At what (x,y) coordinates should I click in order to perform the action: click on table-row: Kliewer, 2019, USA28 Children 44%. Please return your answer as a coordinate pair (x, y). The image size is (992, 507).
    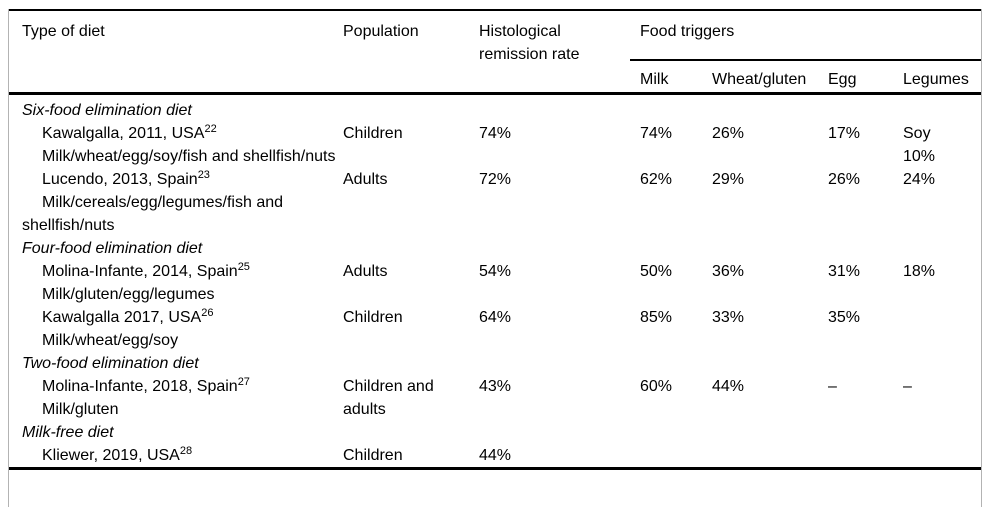
    Looking at the image, I should click on (495, 456).